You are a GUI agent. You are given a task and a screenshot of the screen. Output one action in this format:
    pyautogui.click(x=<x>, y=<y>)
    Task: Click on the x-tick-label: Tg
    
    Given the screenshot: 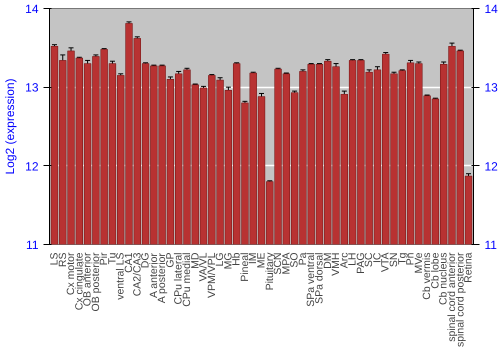 What is the action you would take?
    pyautogui.click(x=402, y=258)
    